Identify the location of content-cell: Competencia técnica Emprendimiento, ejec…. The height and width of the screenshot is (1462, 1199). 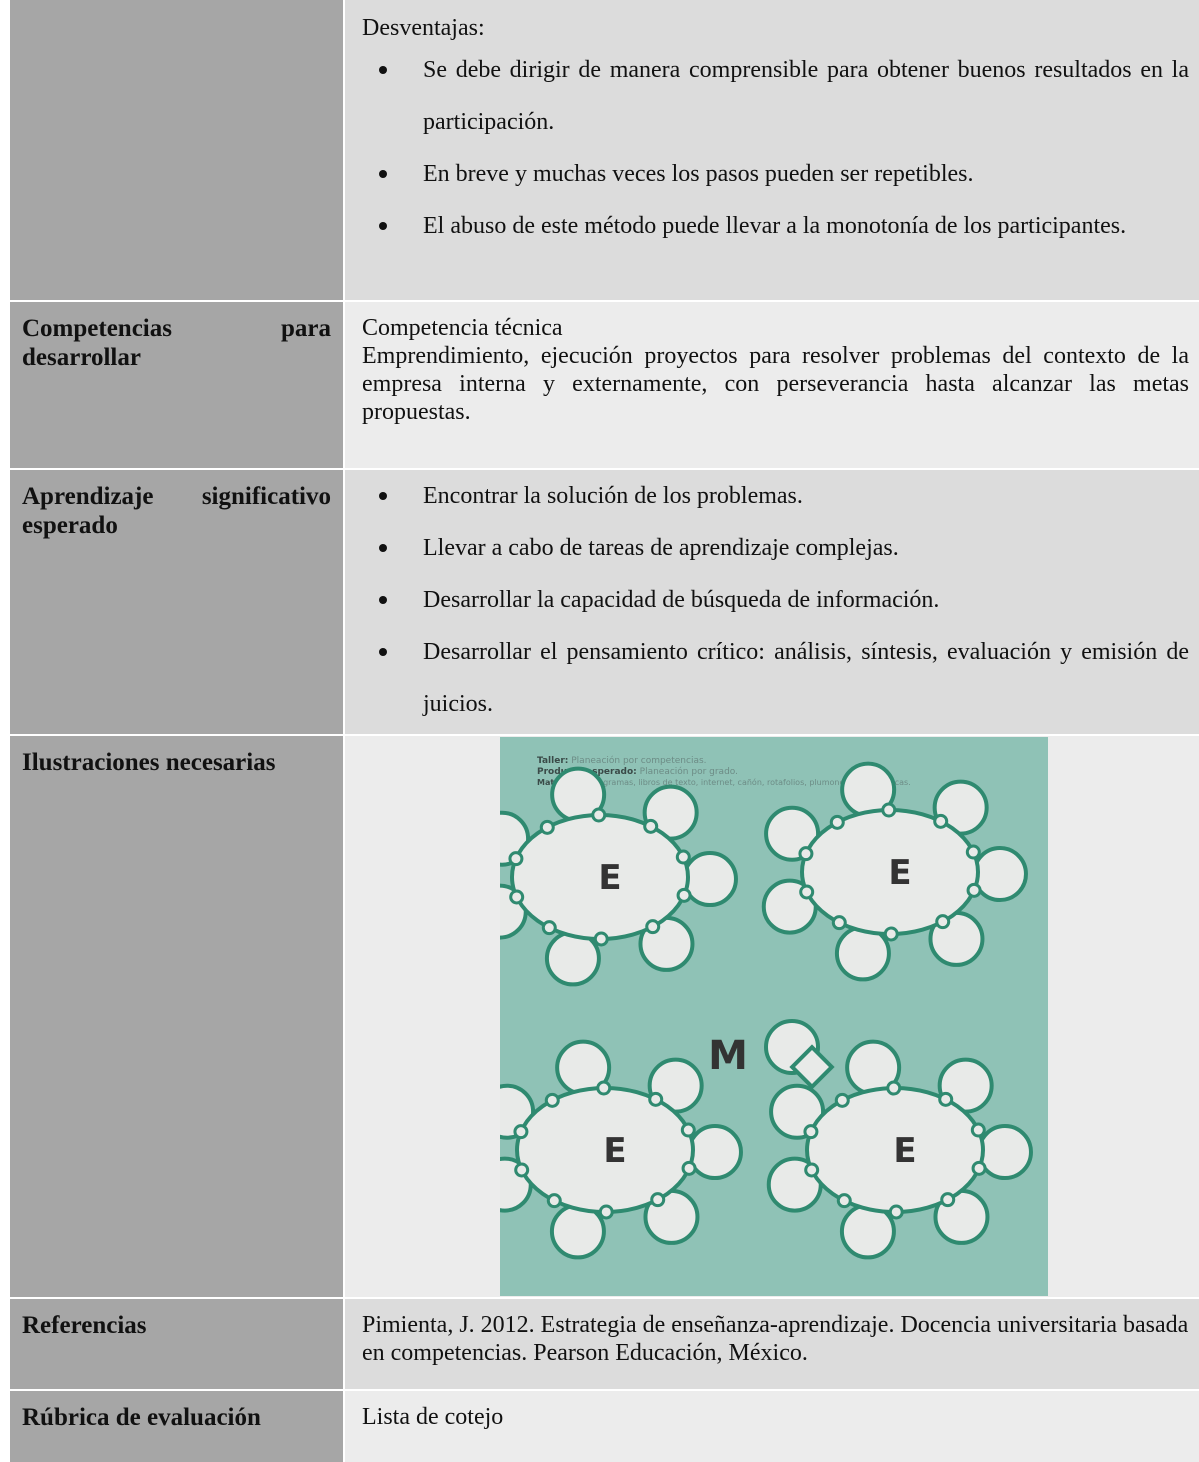
(772, 385).